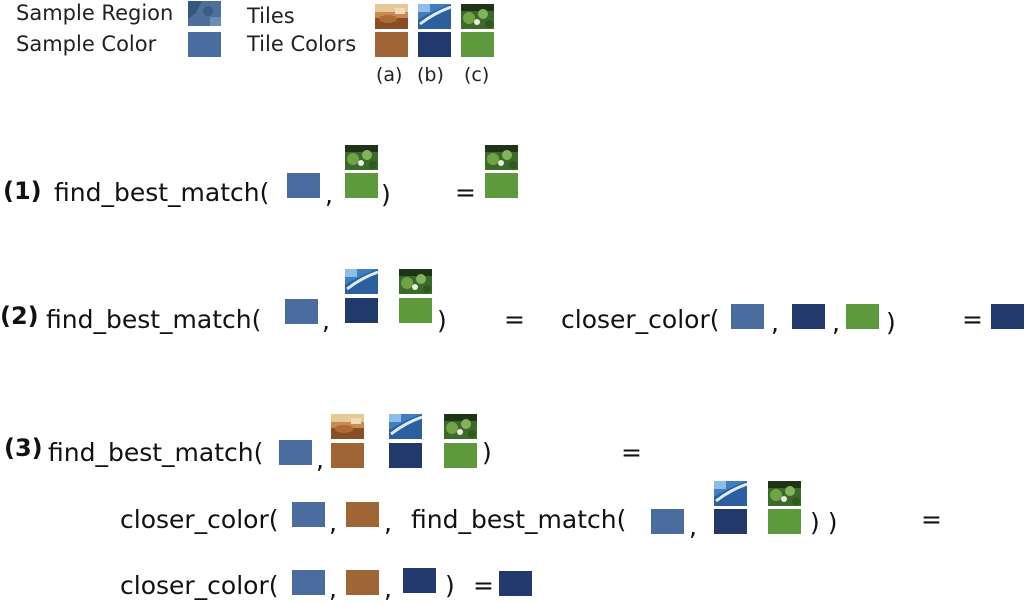  What do you see at coordinates (162, 192) in the screenshot?
I see `step-1-find-best-match: find_best_match(` at bounding box center [162, 192].